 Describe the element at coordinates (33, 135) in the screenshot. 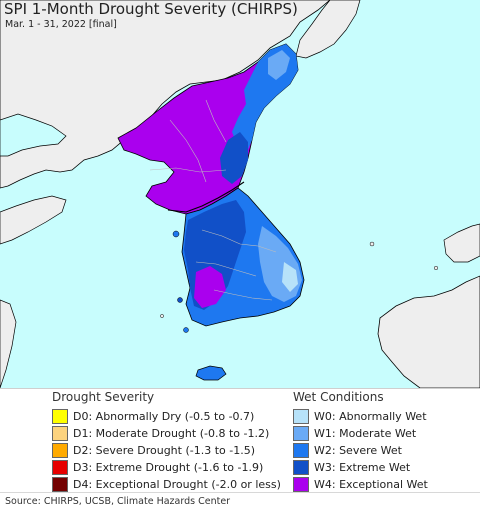

I see `liaodong-coast` at that location.